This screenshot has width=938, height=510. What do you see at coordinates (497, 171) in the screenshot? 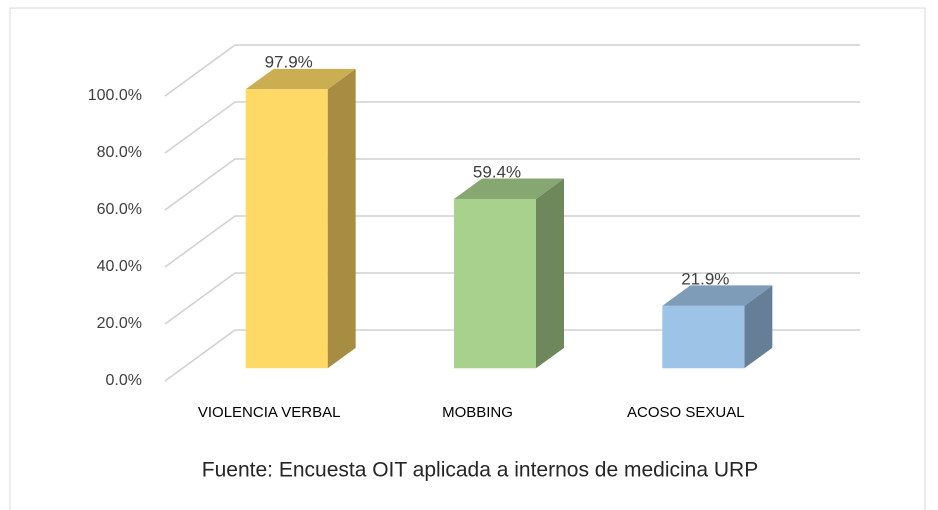
I see `data-label: 59.4%` at bounding box center [497, 171].